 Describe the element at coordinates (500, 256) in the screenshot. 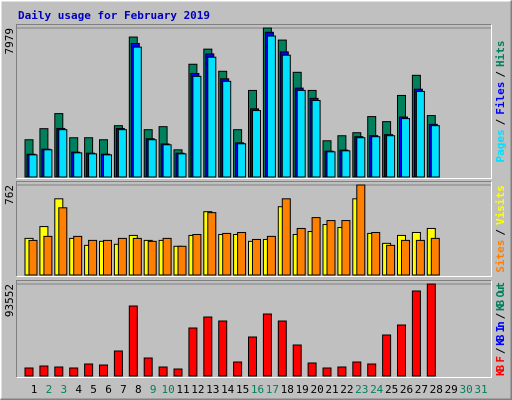

I see `legend-entry: Sites` at that location.